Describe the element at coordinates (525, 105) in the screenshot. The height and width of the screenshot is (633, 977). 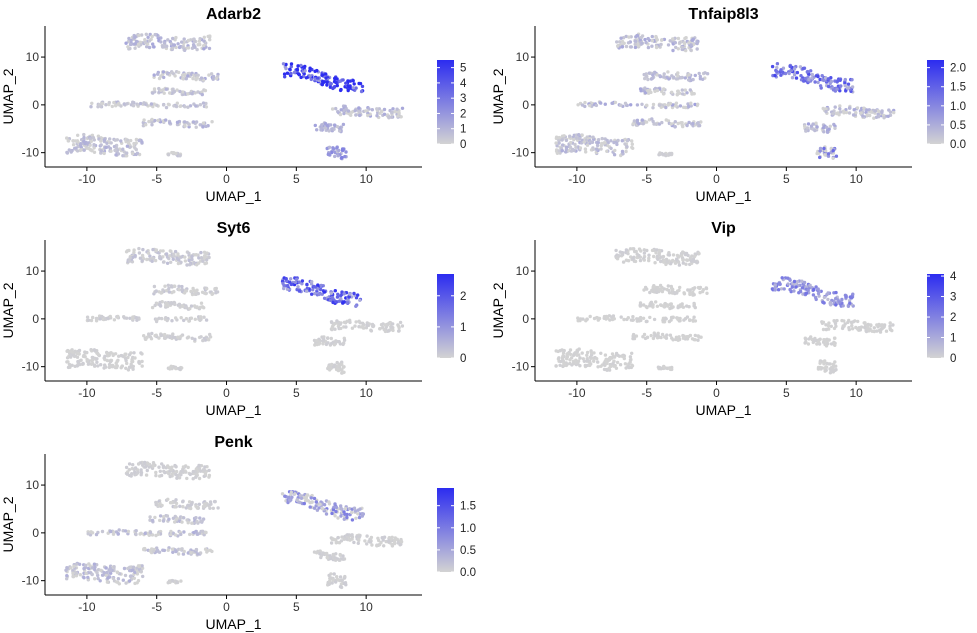
I see `y-tick-label: 0` at that location.